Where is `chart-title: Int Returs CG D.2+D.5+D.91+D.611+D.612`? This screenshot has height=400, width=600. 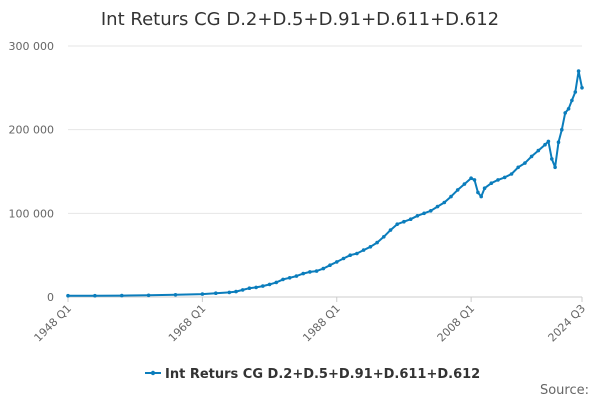
chart-title: Int Returs CG D.2+D.5+D.91+D.611+D.612 is located at coordinates (300, 19).